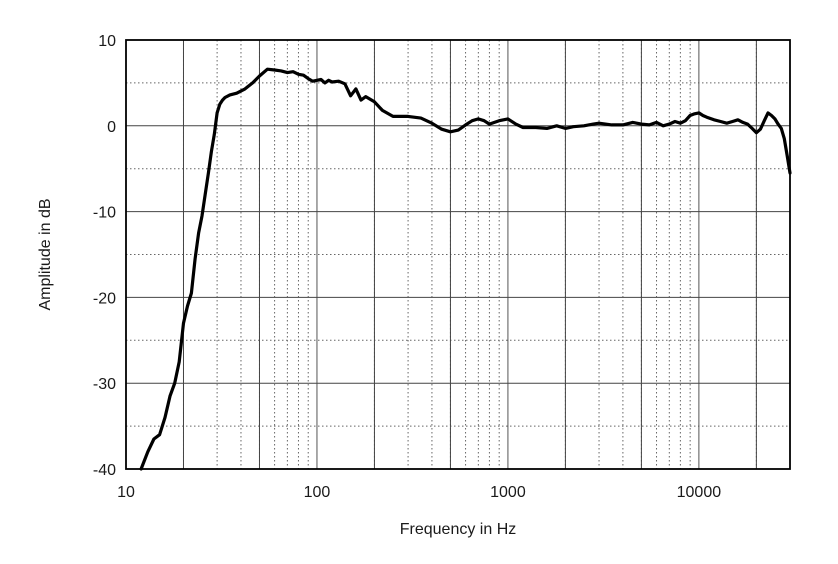 This screenshot has height=564, width=838. Describe the element at coordinates (508, 492) in the screenshot. I see `x-tick-label: 1000` at that location.